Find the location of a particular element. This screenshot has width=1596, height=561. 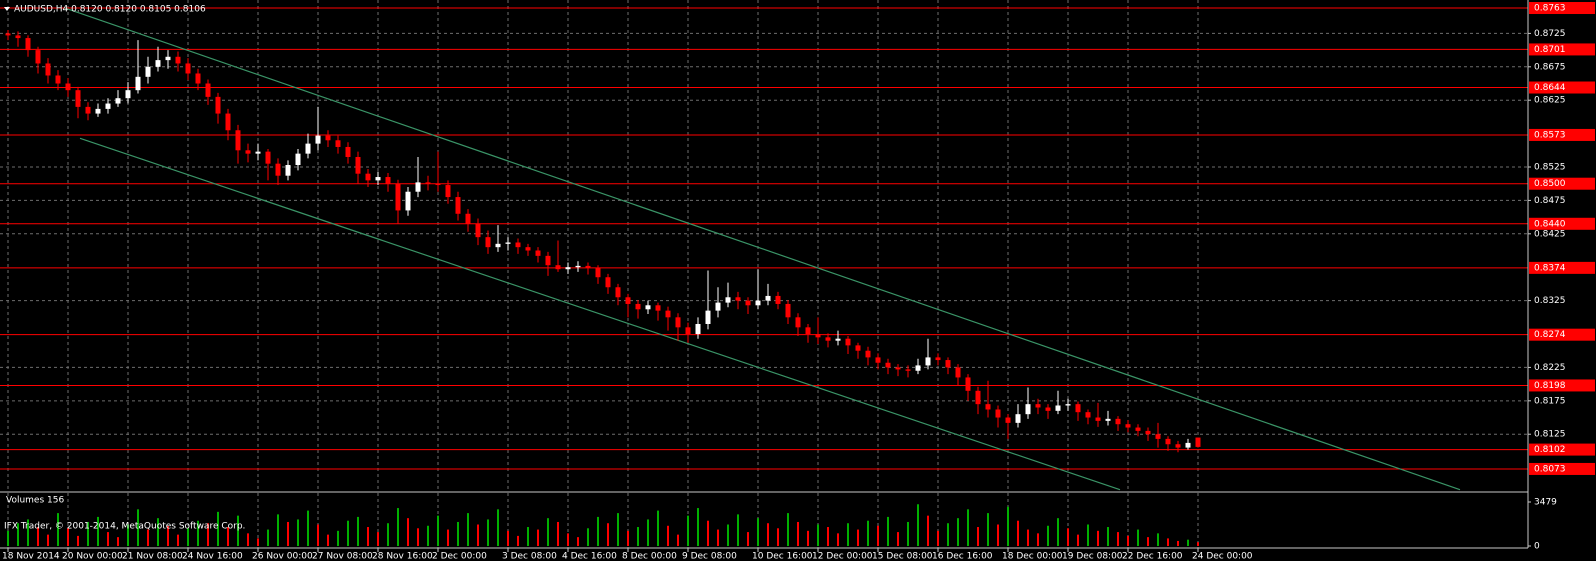

level-label: 0.8573 is located at coordinates (1550, 135).